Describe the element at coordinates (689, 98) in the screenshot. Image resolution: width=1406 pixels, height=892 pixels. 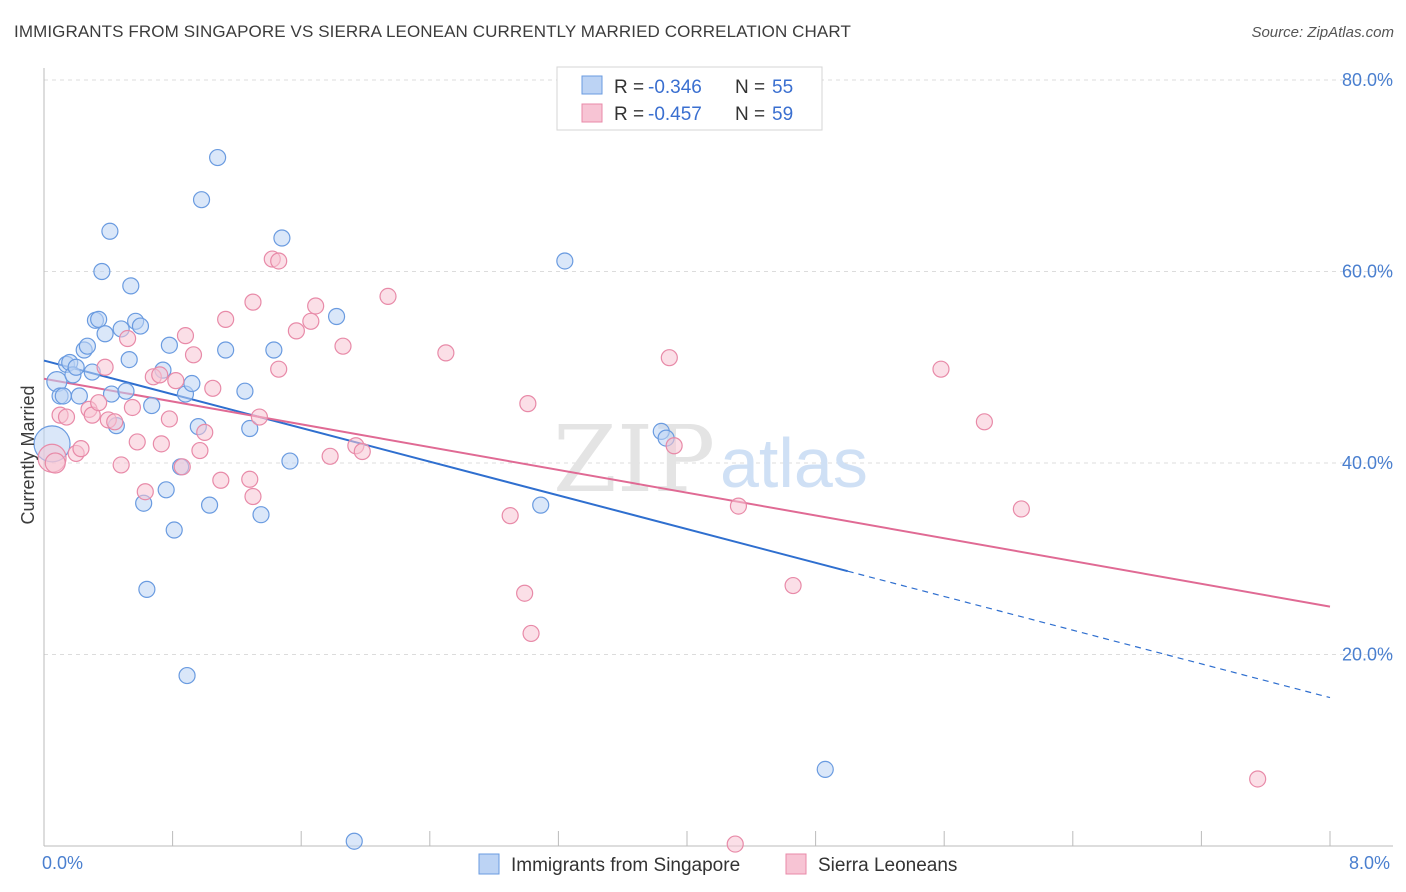
I see `stats-legend: R = -0.346 N = 55 R = -0.457 N = 59` at that location.